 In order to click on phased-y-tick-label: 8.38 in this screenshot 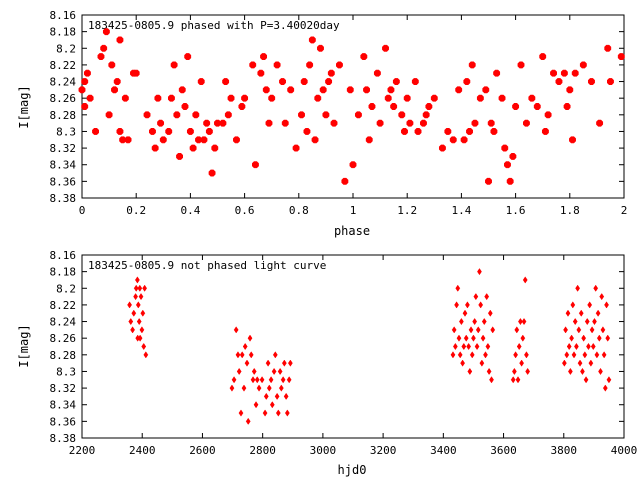, I will do `click(63, 198)`.